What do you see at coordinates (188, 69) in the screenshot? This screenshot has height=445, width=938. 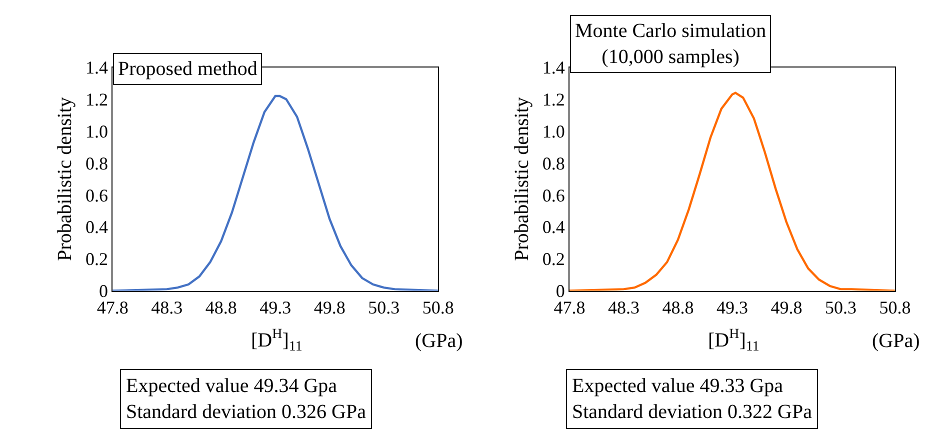 I see `chart-title: Proposed method` at bounding box center [188, 69].